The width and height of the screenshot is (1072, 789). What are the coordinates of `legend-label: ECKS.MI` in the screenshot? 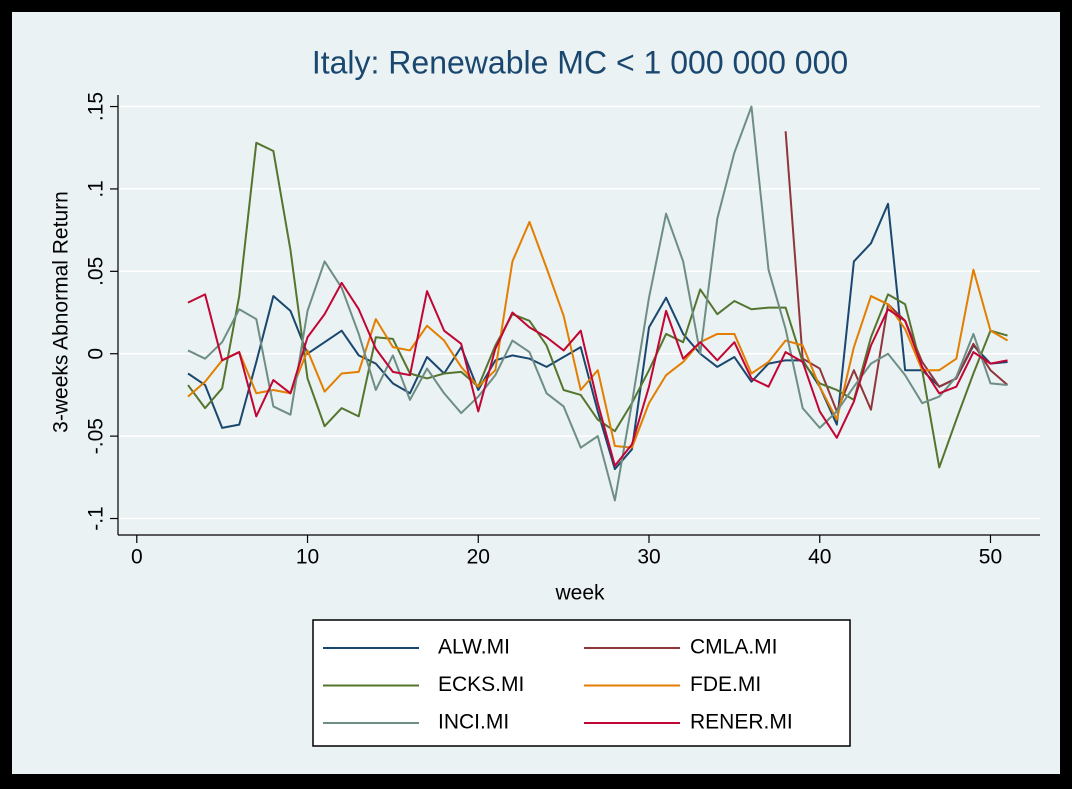 It's located at (481, 684).